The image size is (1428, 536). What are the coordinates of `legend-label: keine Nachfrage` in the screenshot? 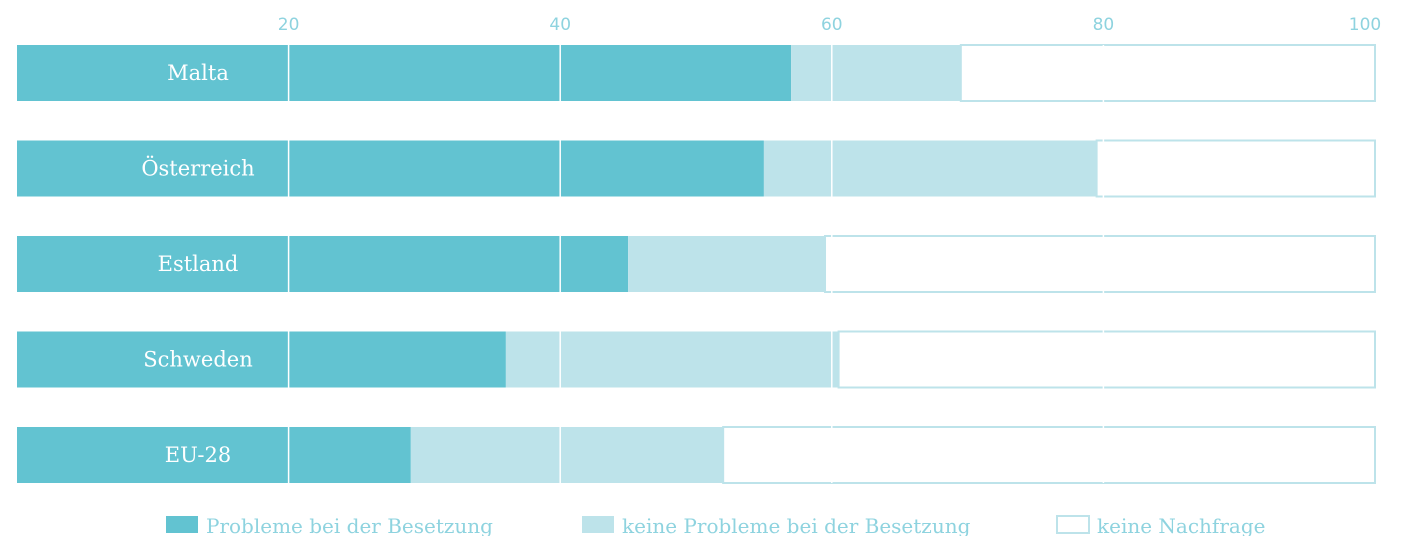 It's located at (1181, 525).